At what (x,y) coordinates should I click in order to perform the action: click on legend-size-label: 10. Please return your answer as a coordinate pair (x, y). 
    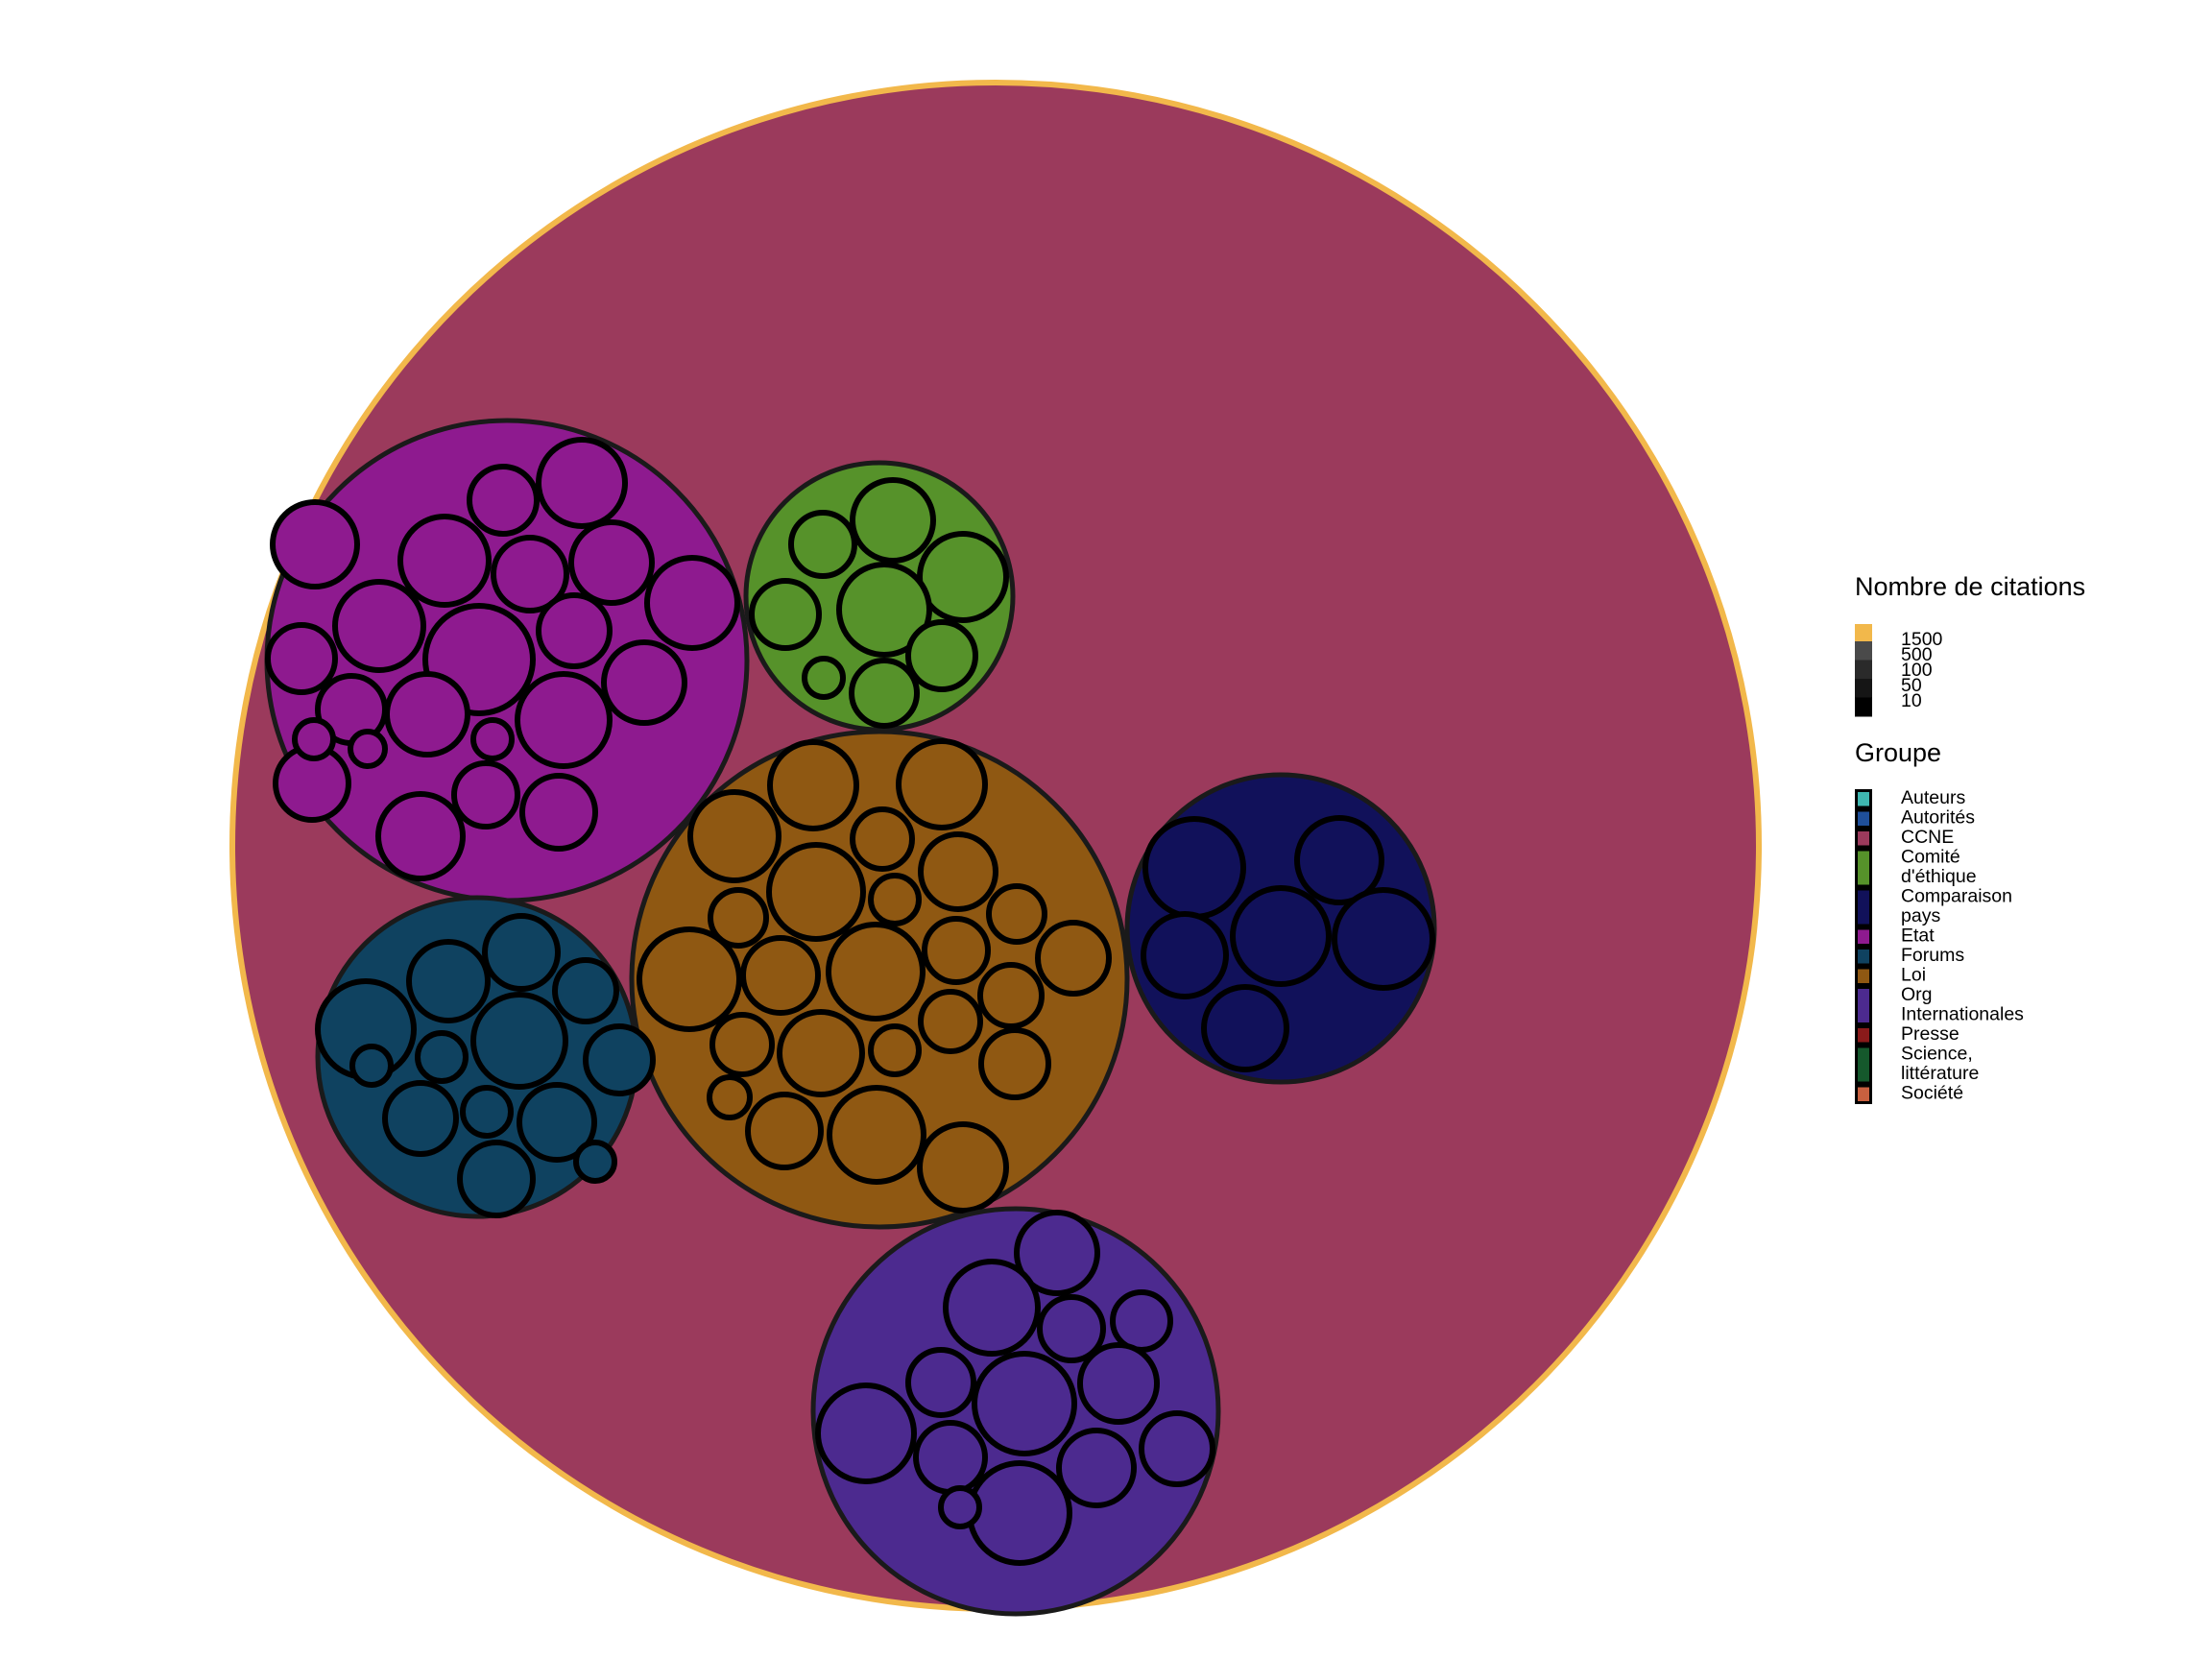
    Looking at the image, I should click on (1912, 701).